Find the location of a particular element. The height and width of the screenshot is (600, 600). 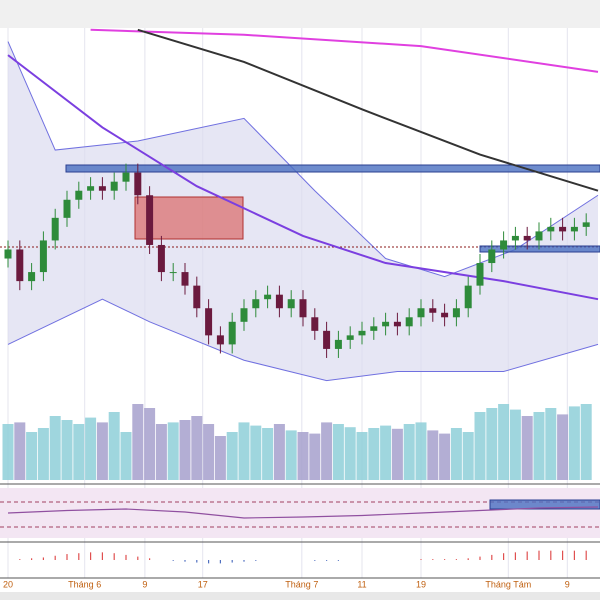

x-tick-label: Tháng 6 is located at coordinates (84, 584).